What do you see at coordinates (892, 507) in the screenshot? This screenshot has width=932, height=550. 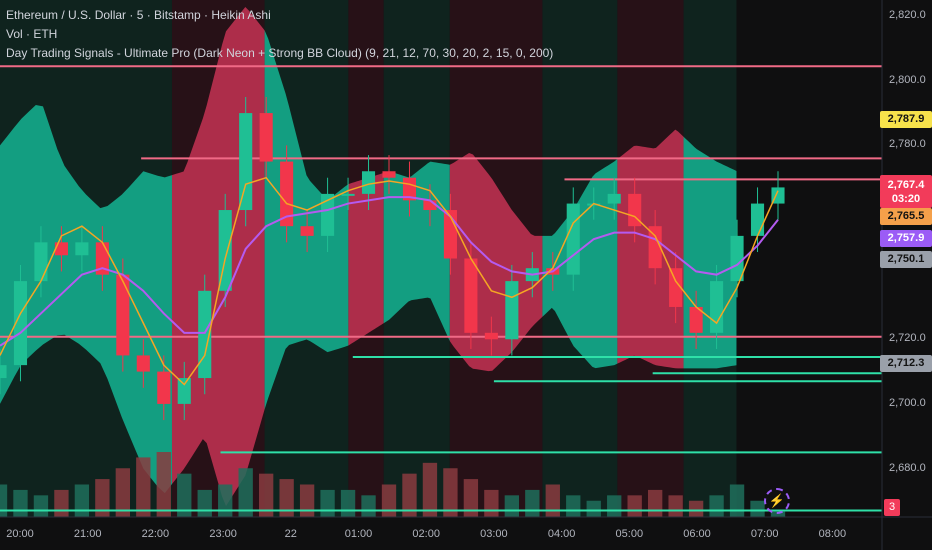 I see `volume-badge: 3` at bounding box center [892, 507].